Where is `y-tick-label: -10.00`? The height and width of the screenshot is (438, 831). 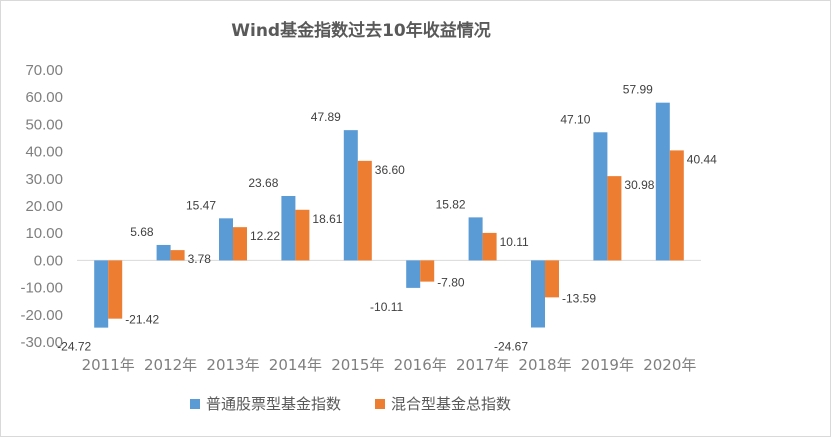
y-tick-label: -10.00 is located at coordinates (41, 288).